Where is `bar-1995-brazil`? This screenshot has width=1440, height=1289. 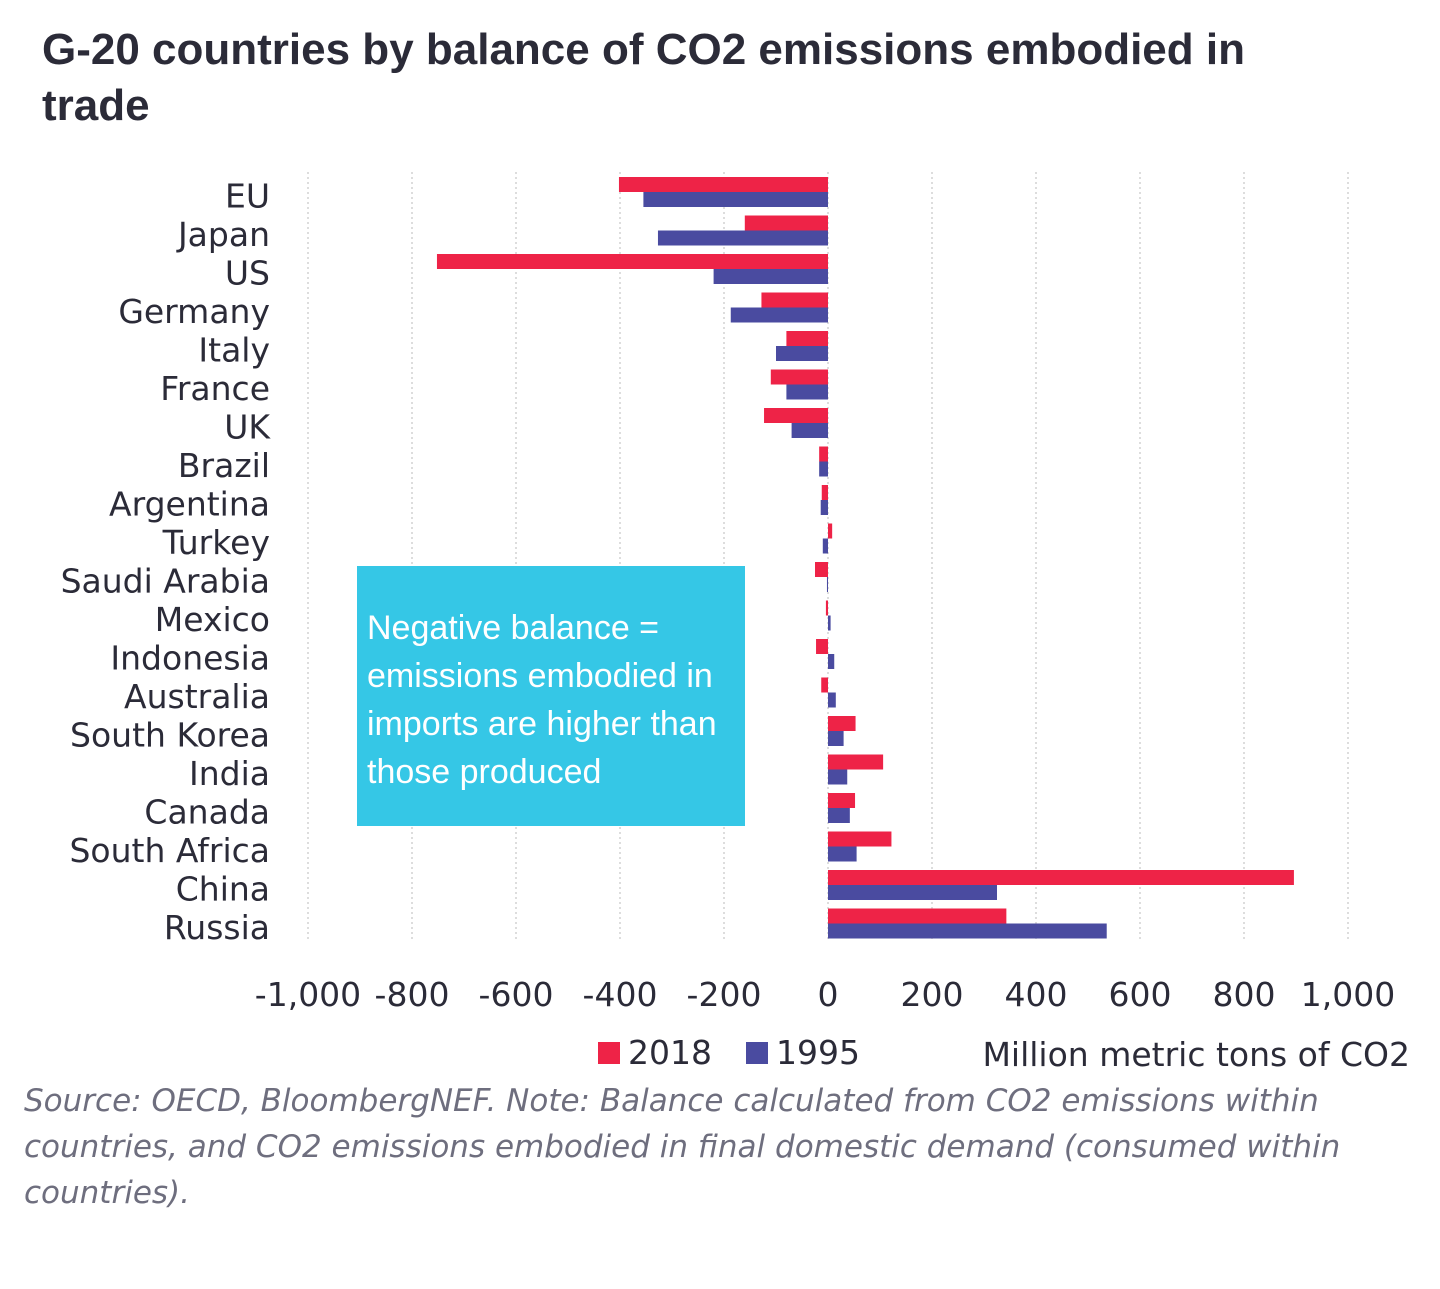 bar-1995-brazil is located at coordinates (823, 469).